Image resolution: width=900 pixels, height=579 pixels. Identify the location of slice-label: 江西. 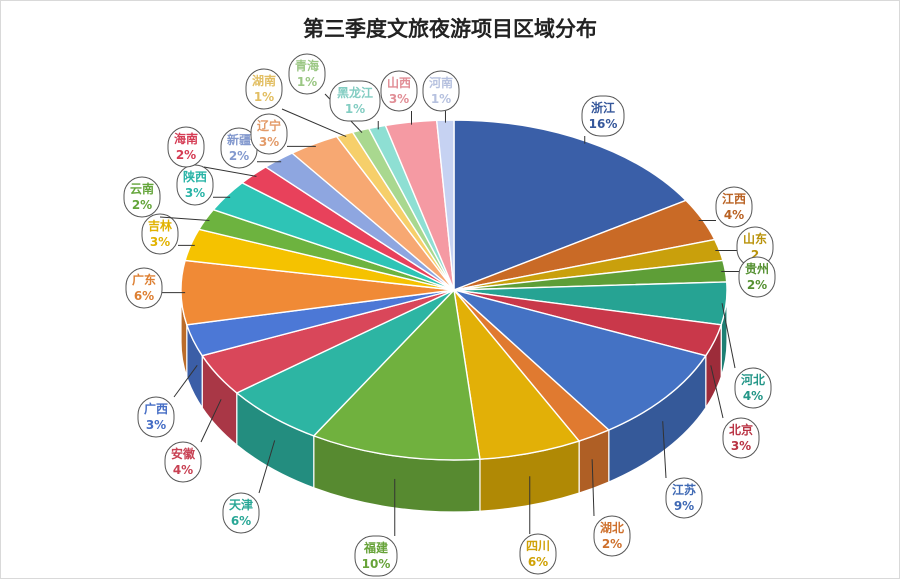
(734, 198).